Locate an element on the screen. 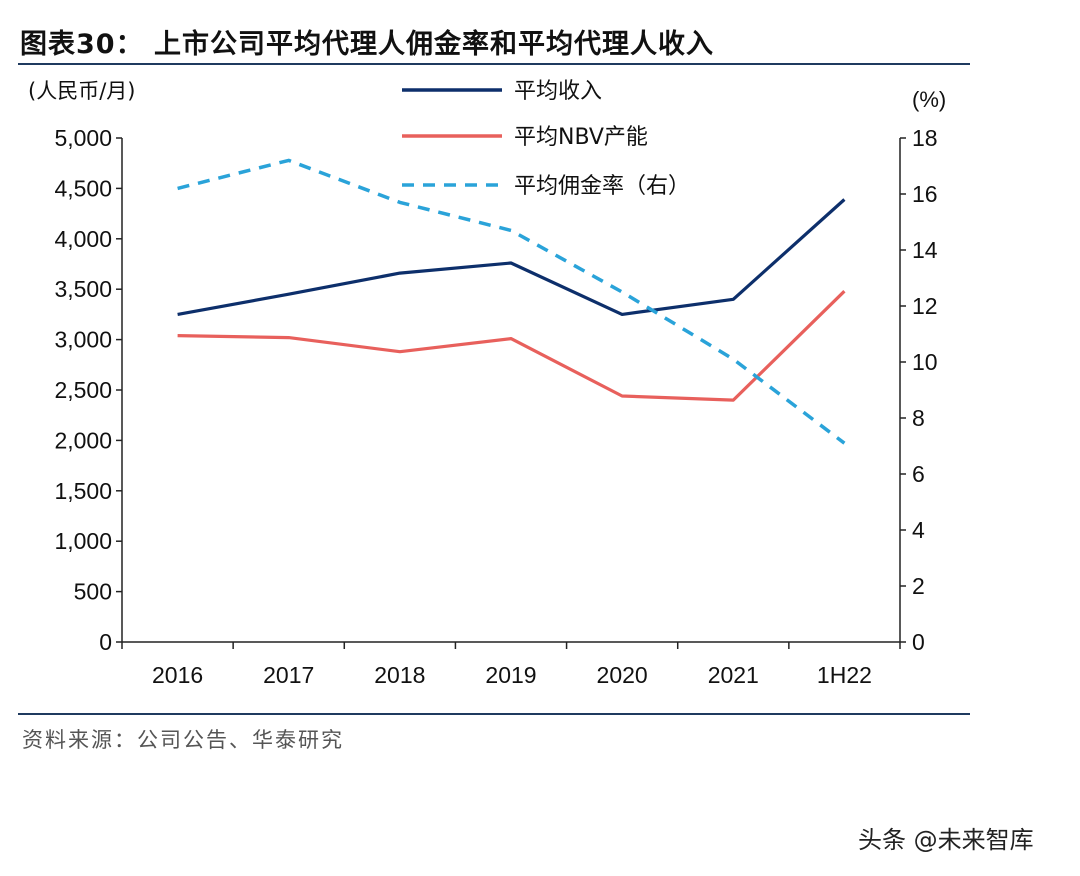 The height and width of the screenshot is (876, 1080). x-axis-tick-label: 2019 is located at coordinates (510, 675).